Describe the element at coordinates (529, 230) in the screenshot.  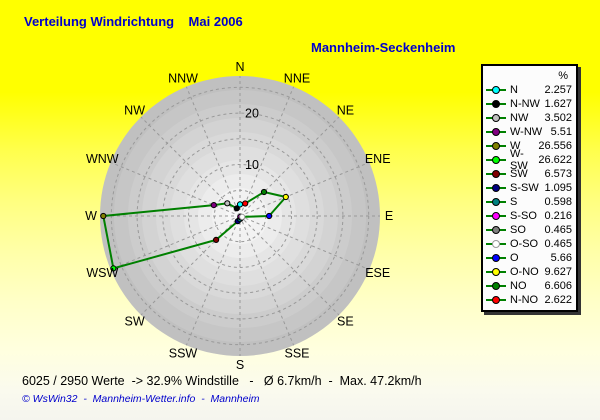
I see `legend-row-SO: SO 0.465` at that location.